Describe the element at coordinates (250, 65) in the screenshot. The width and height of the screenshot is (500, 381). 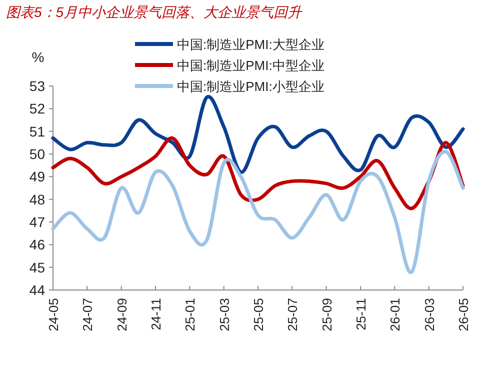
I see `legend-label: 中国:制造业PMI:中型企业` at that location.